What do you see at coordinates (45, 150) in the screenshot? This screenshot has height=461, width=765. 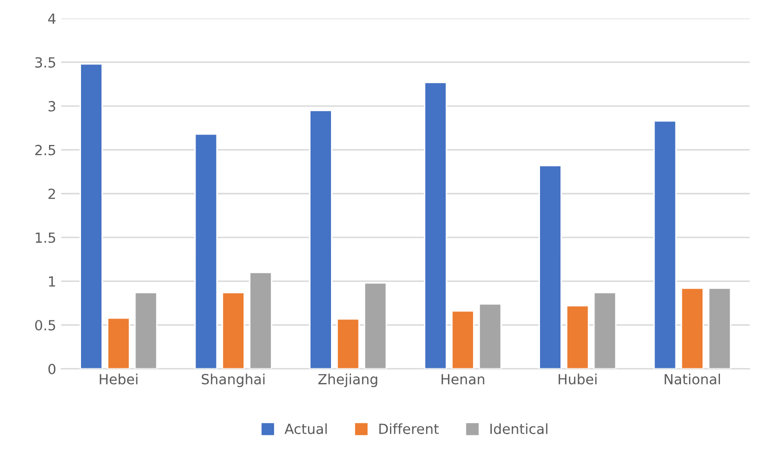 I see `y-tick-label: 2.5` at bounding box center [45, 150].